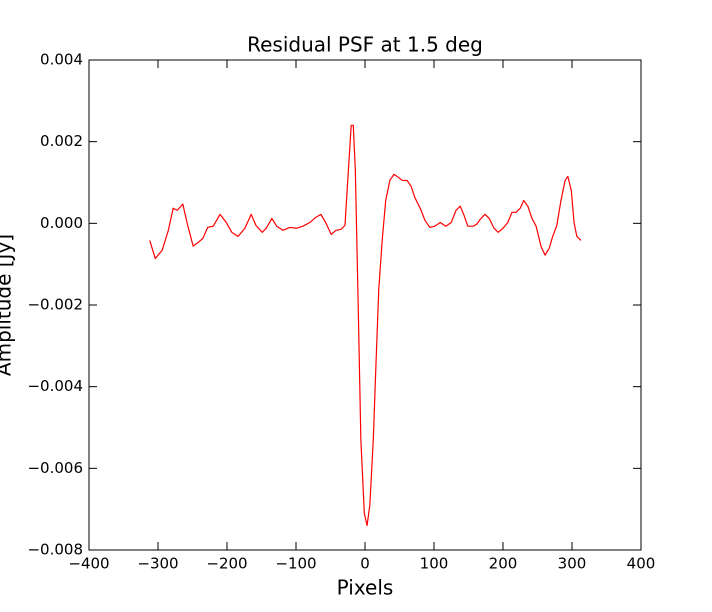  What do you see at coordinates (55, 386) in the screenshot?
I see `y-tick-label: −0.004` at bounding box center [55, 386].